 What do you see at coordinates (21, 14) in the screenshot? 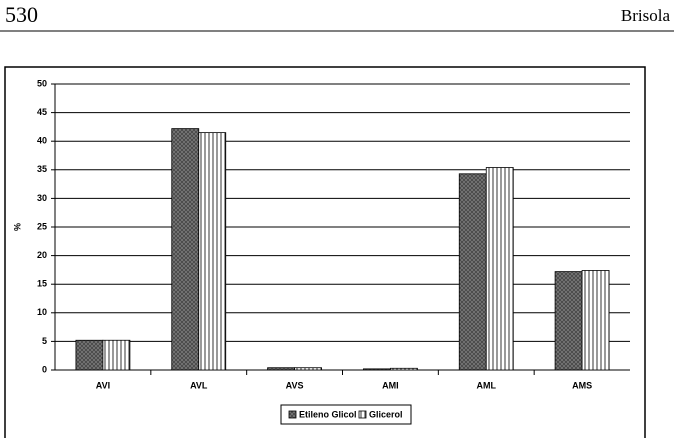
I see `page-number: 530` at bounding box center [21, 14].